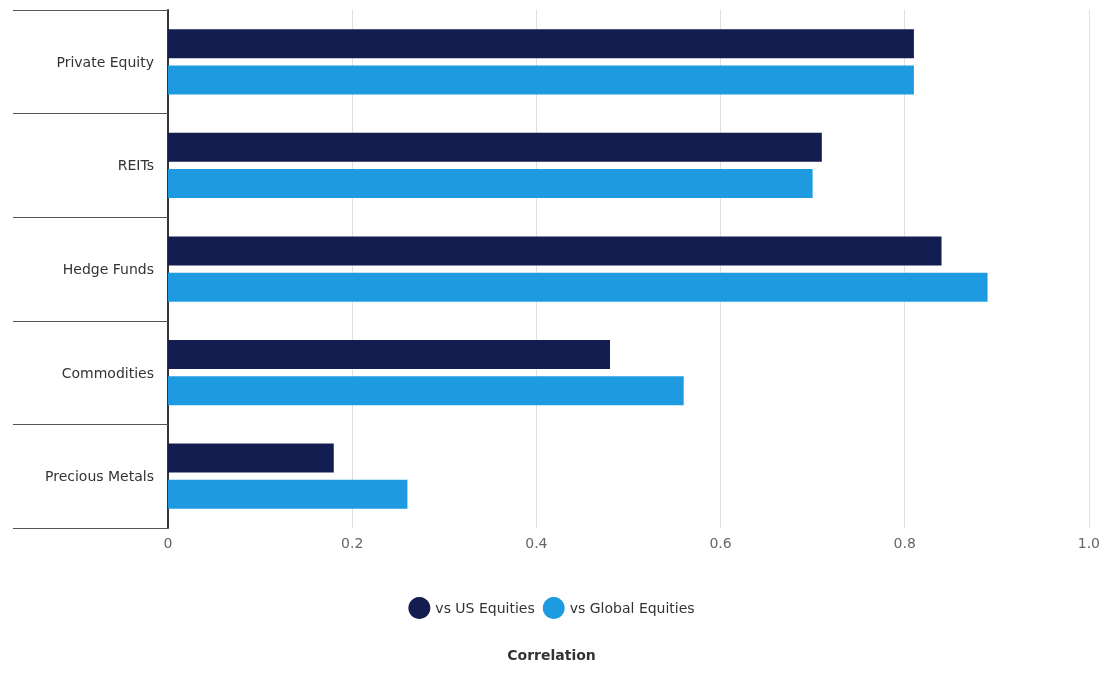  Describe the element at coordinates (536, 543) in the screenshot. I see `x-tick-label: 0.4` at that location.